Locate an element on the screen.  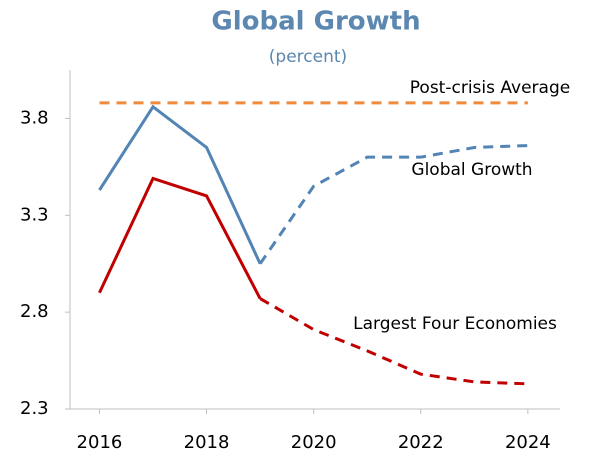
y-tick-label: 2.3 is located at coordinates (34, 408).